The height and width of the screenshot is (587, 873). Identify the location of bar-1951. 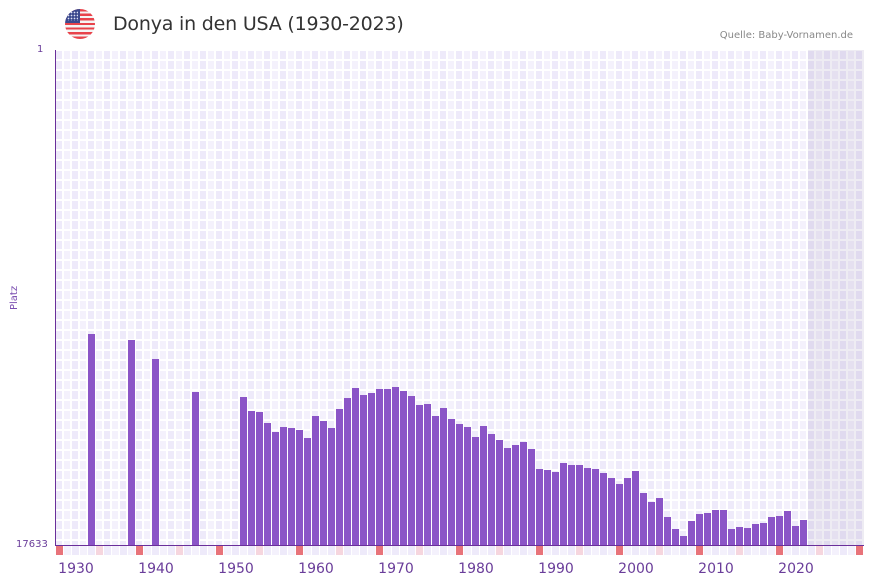
(243, 471).